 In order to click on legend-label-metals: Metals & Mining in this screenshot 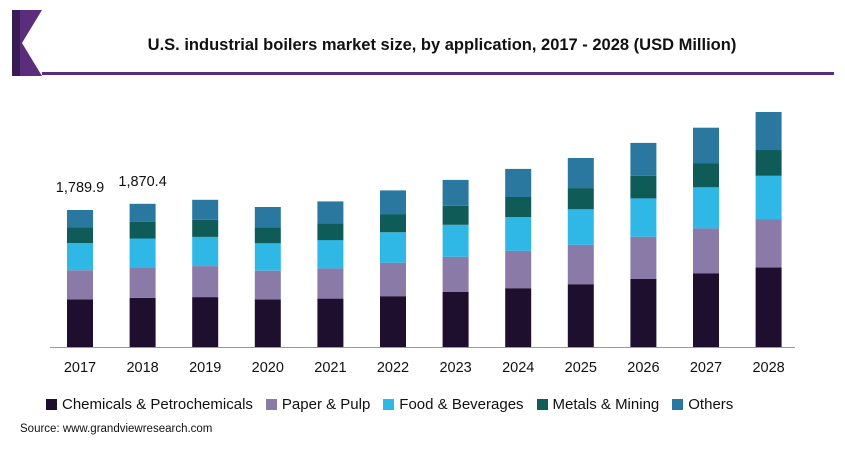, I will do `click(606, 404)`.